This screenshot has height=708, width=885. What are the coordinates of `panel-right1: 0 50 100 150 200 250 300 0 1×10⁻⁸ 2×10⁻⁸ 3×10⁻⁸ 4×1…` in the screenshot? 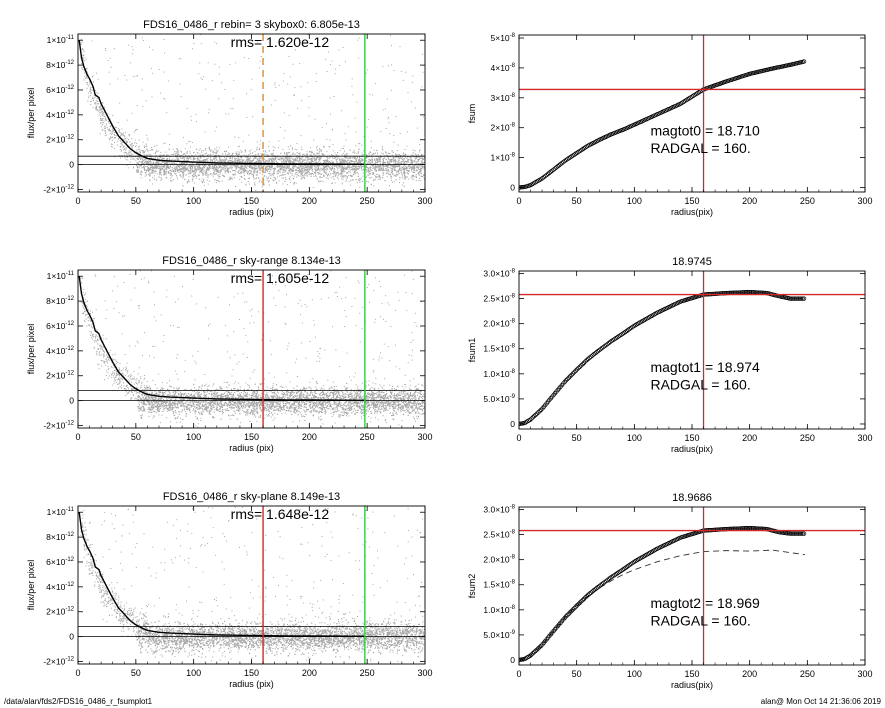 It's located at (670, 125).